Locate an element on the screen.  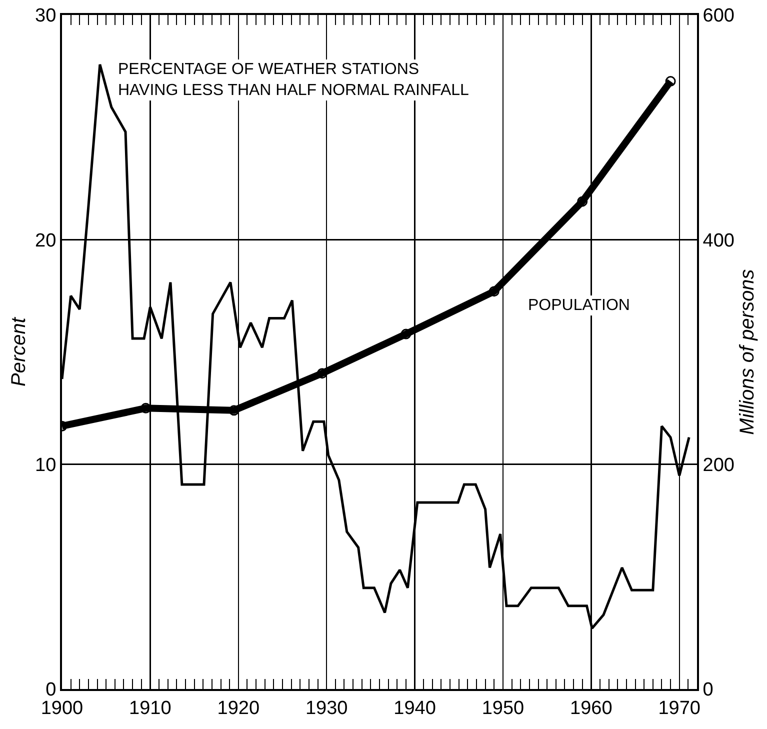
y-tick-label: 10 is located at coordinates (45, 465).